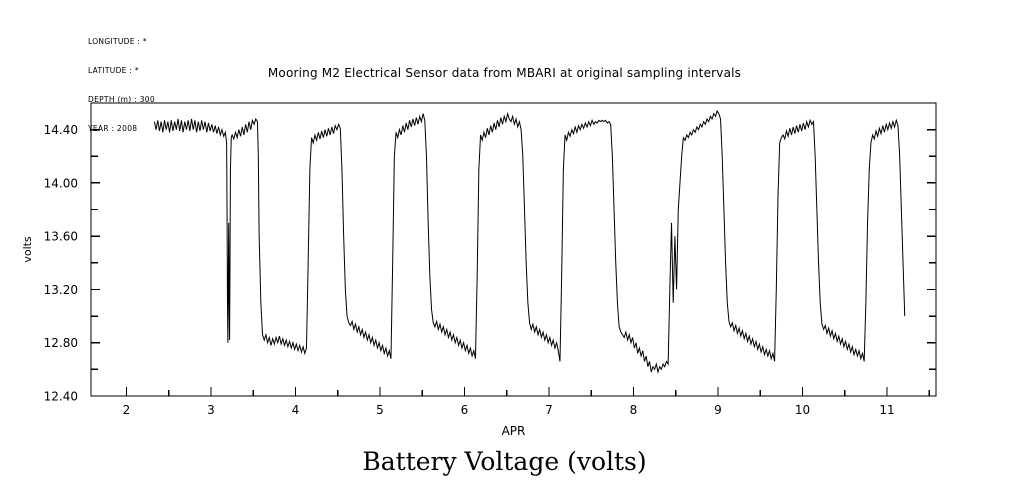  What do you see at coordinates (117, 42) in the screenshot?
I see `metadata-longitude: LONGITUDE : *` at bounding box center [117, 42].